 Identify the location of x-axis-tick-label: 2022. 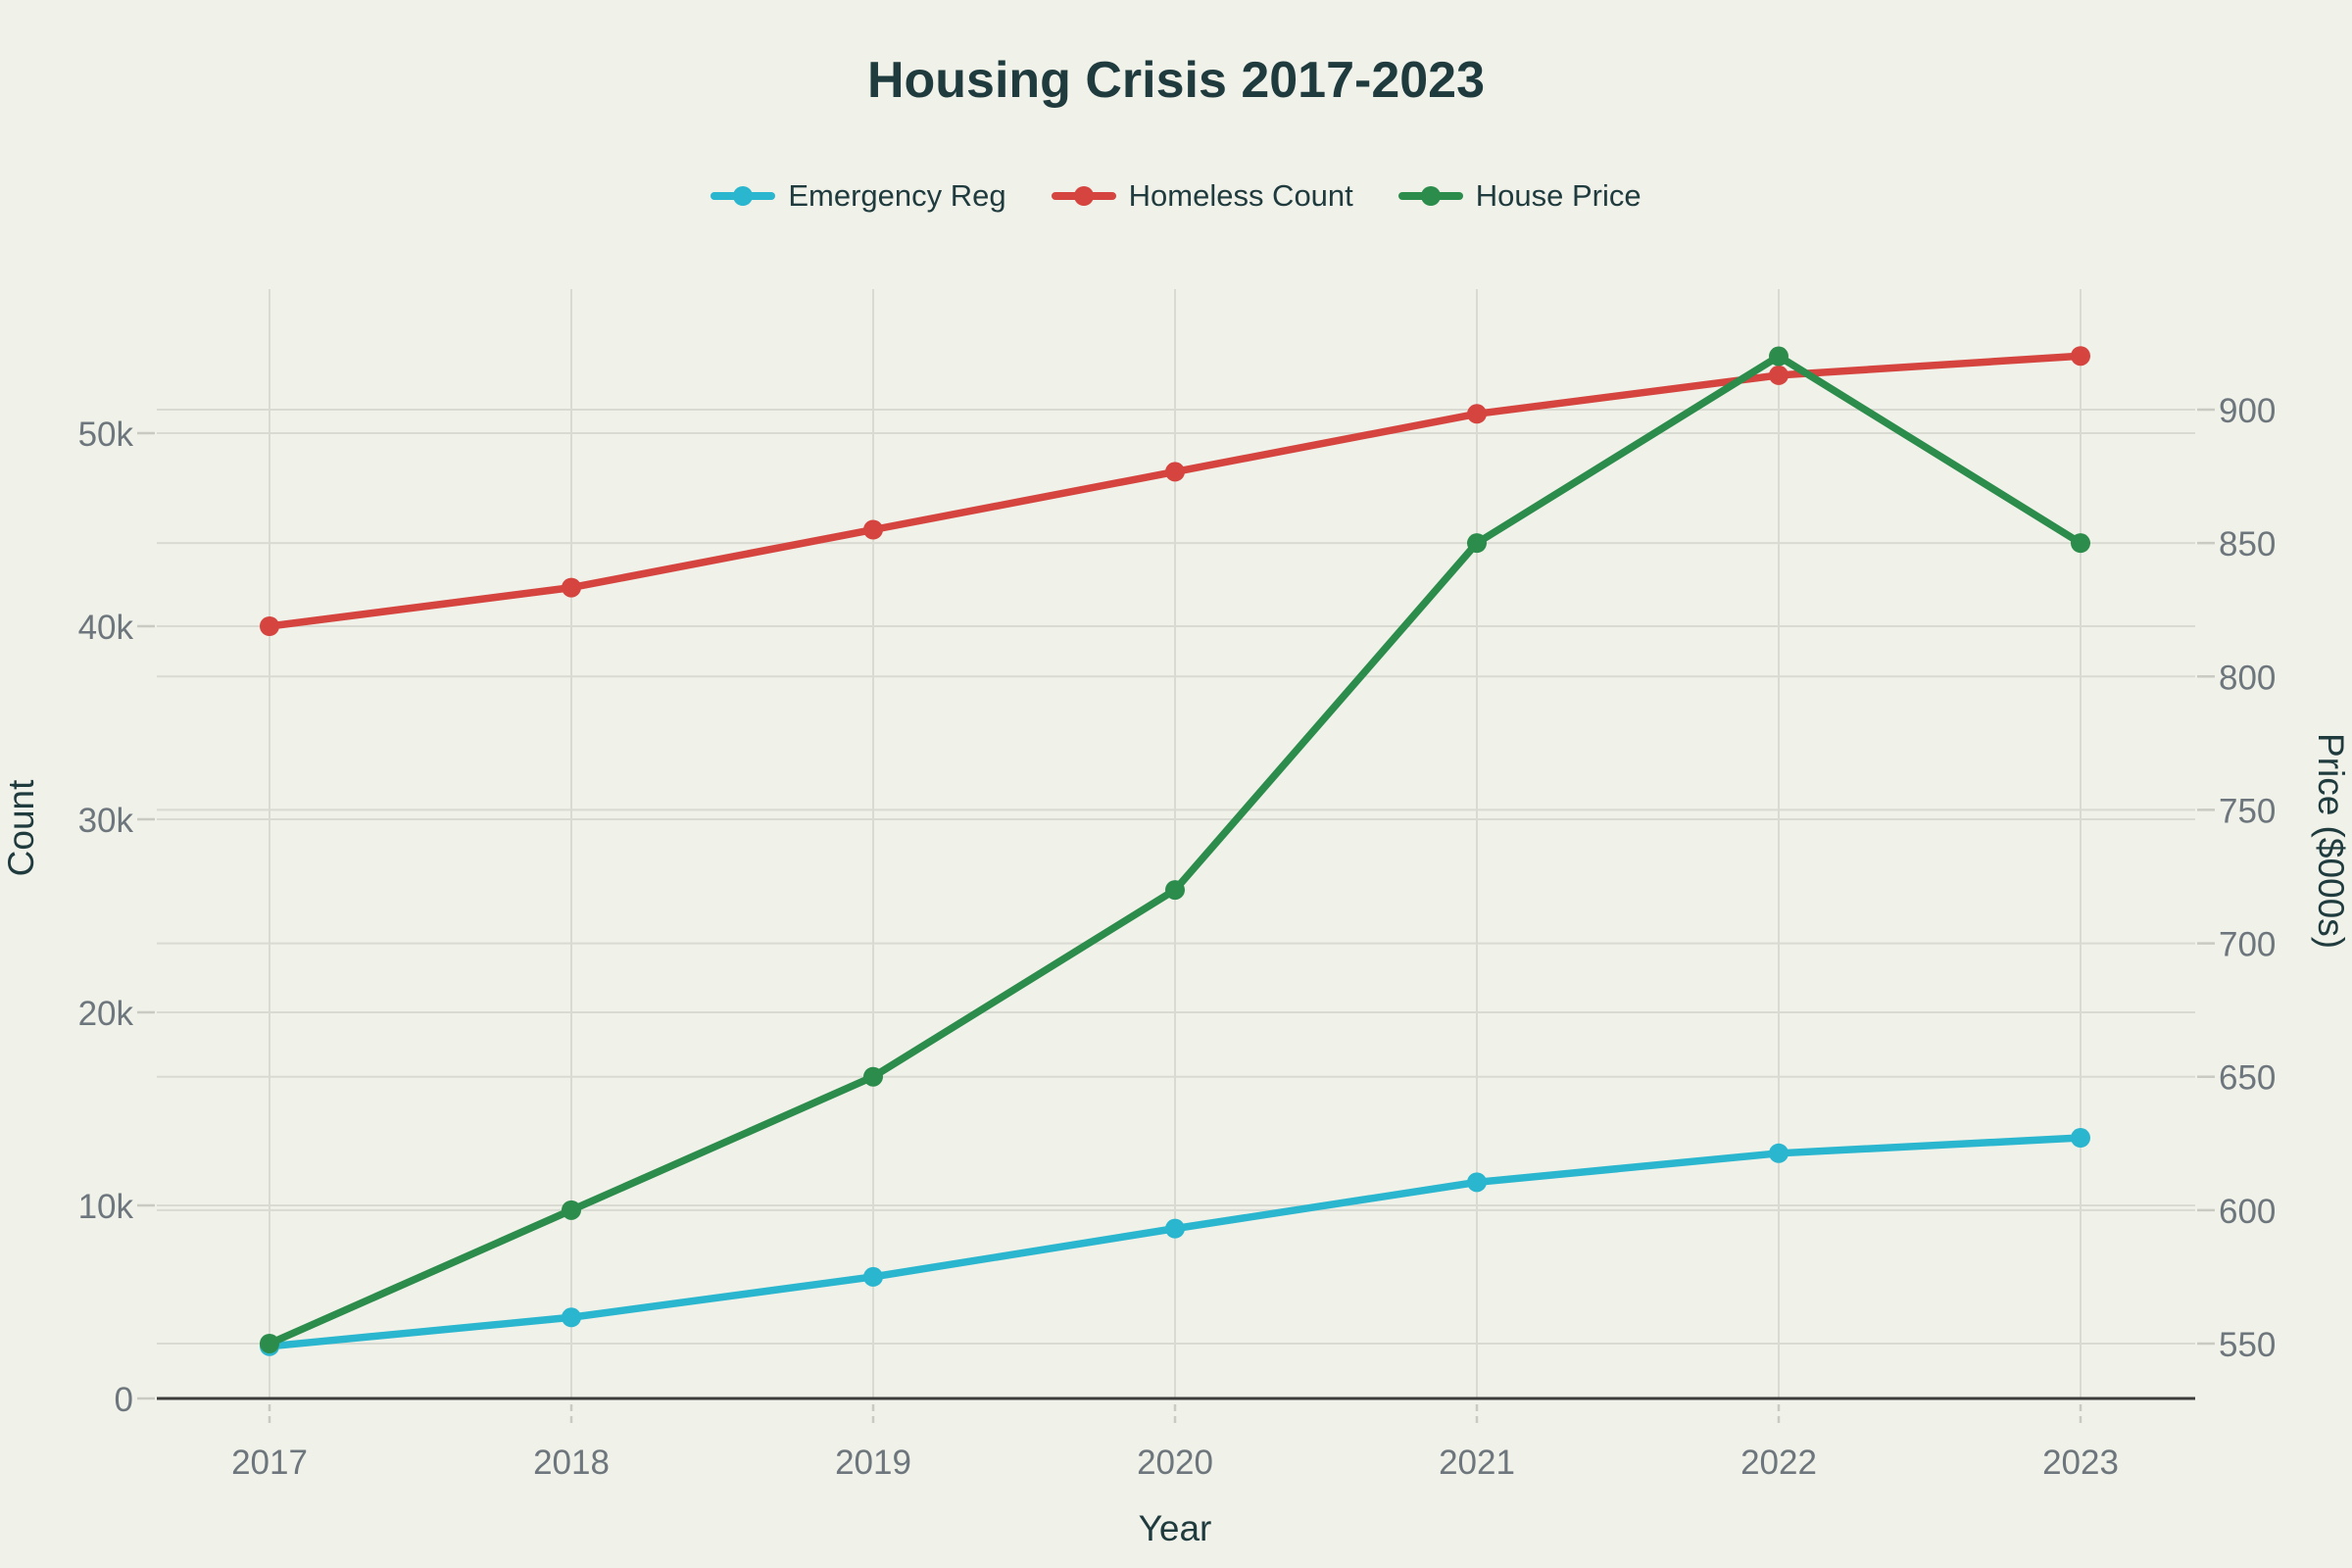
(1778, 1463).